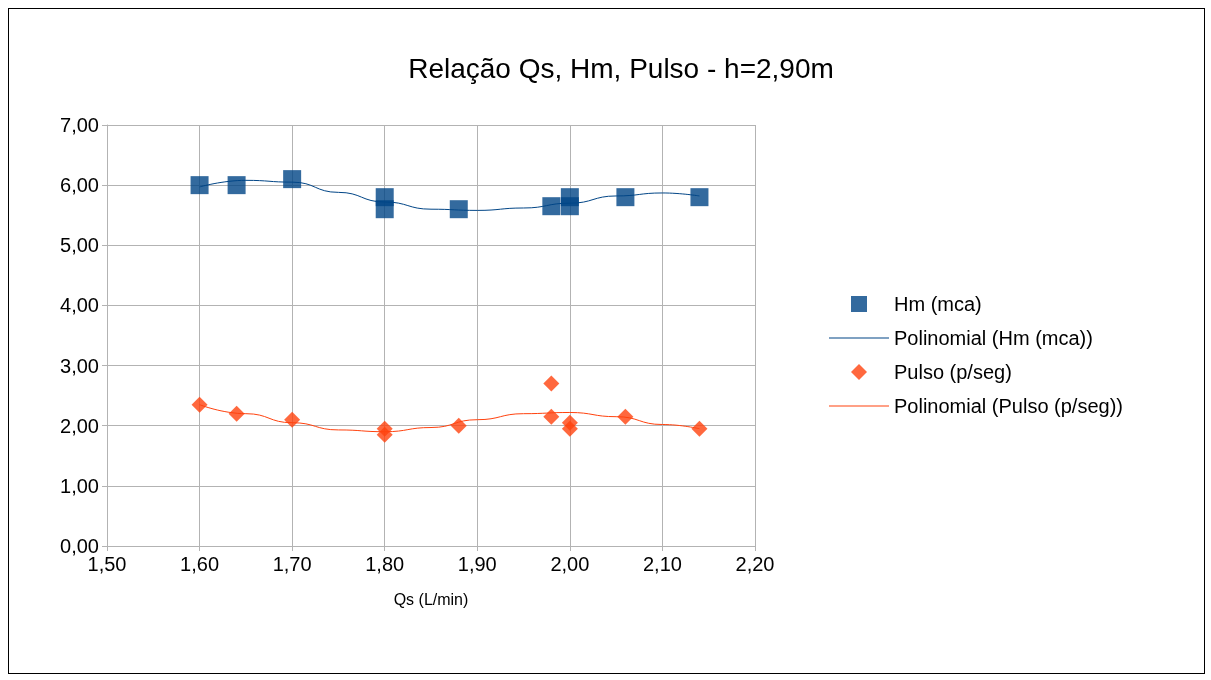  What do you see at coordinates (621, 68) in the screenshot?
I see `chart-title: Relação Qs, Hm, Pulso - h=2,90m` at bounding box center [621, 68].